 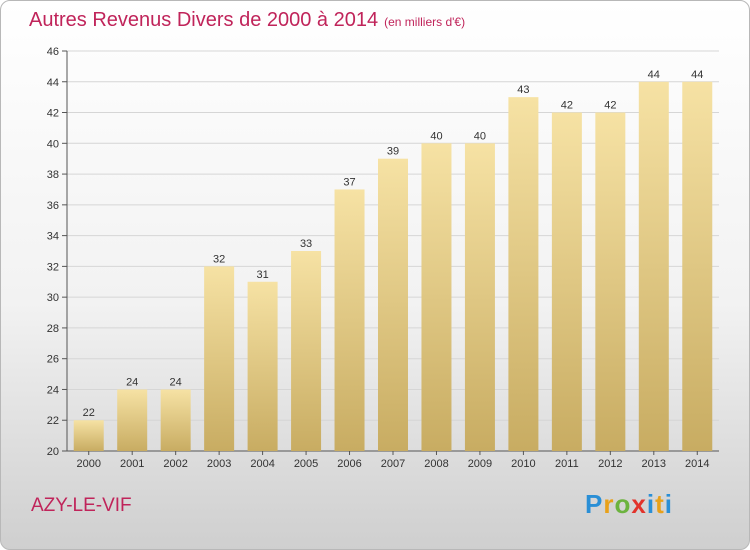 I want to click on y-tick-label: 40, so click(x=53, y=144).